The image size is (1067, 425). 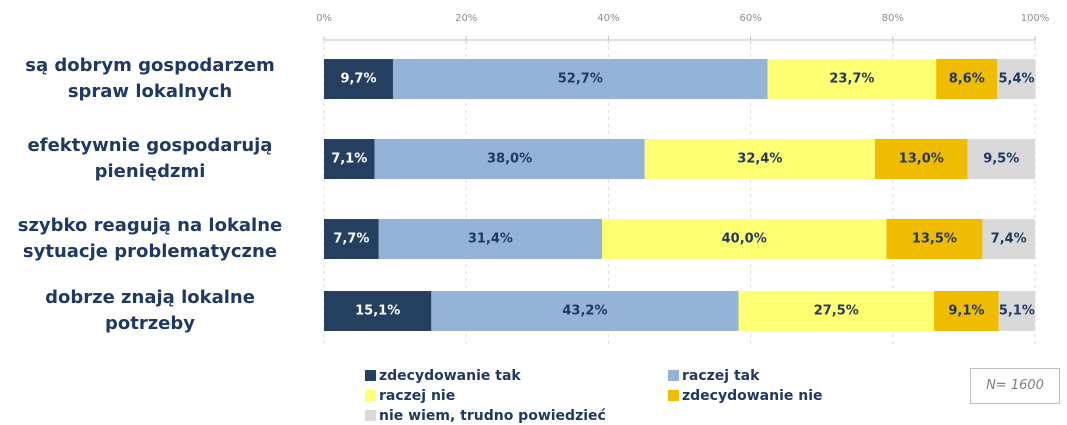 I want to click on data-label: 23,7%, so click(x=851, y=79).